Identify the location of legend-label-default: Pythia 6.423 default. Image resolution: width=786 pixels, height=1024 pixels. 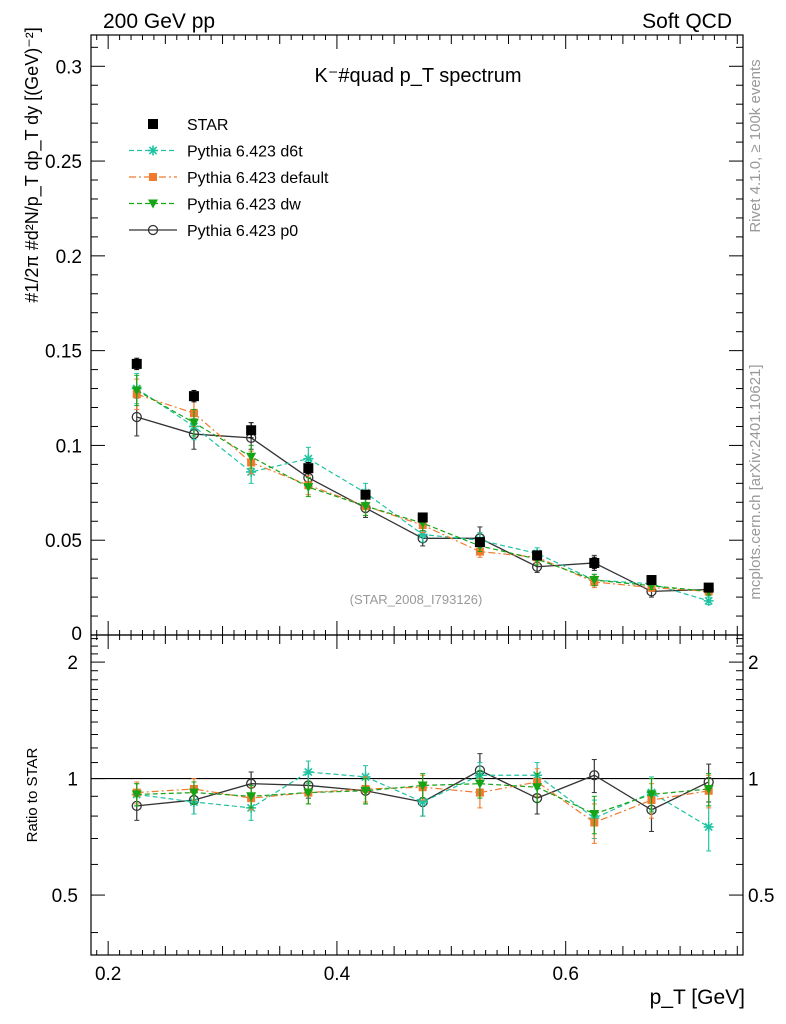
(258, 178).